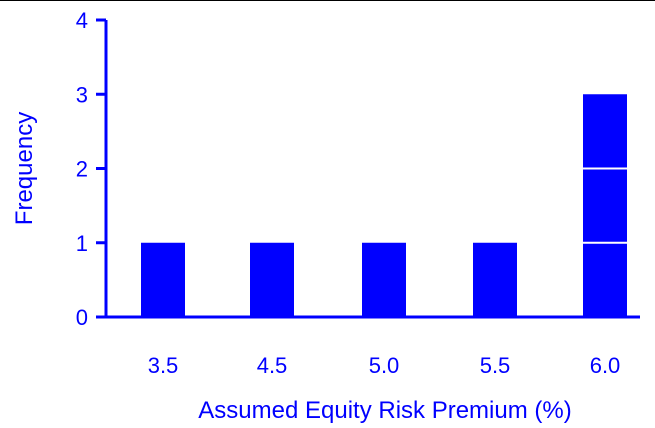 The height and width of the screenshot is (428, 655). I want to click on y-tick-label: 3, so click(82, 94).